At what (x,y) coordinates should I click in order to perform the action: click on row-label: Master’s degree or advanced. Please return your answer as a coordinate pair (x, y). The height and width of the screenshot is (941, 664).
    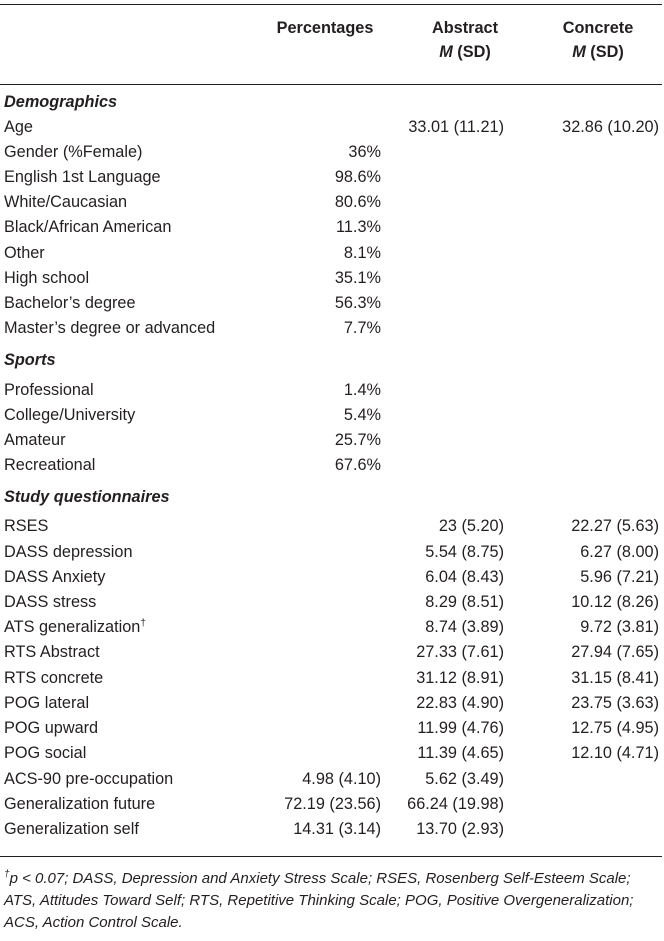
    Looking at the image, I should click on (110, 328).